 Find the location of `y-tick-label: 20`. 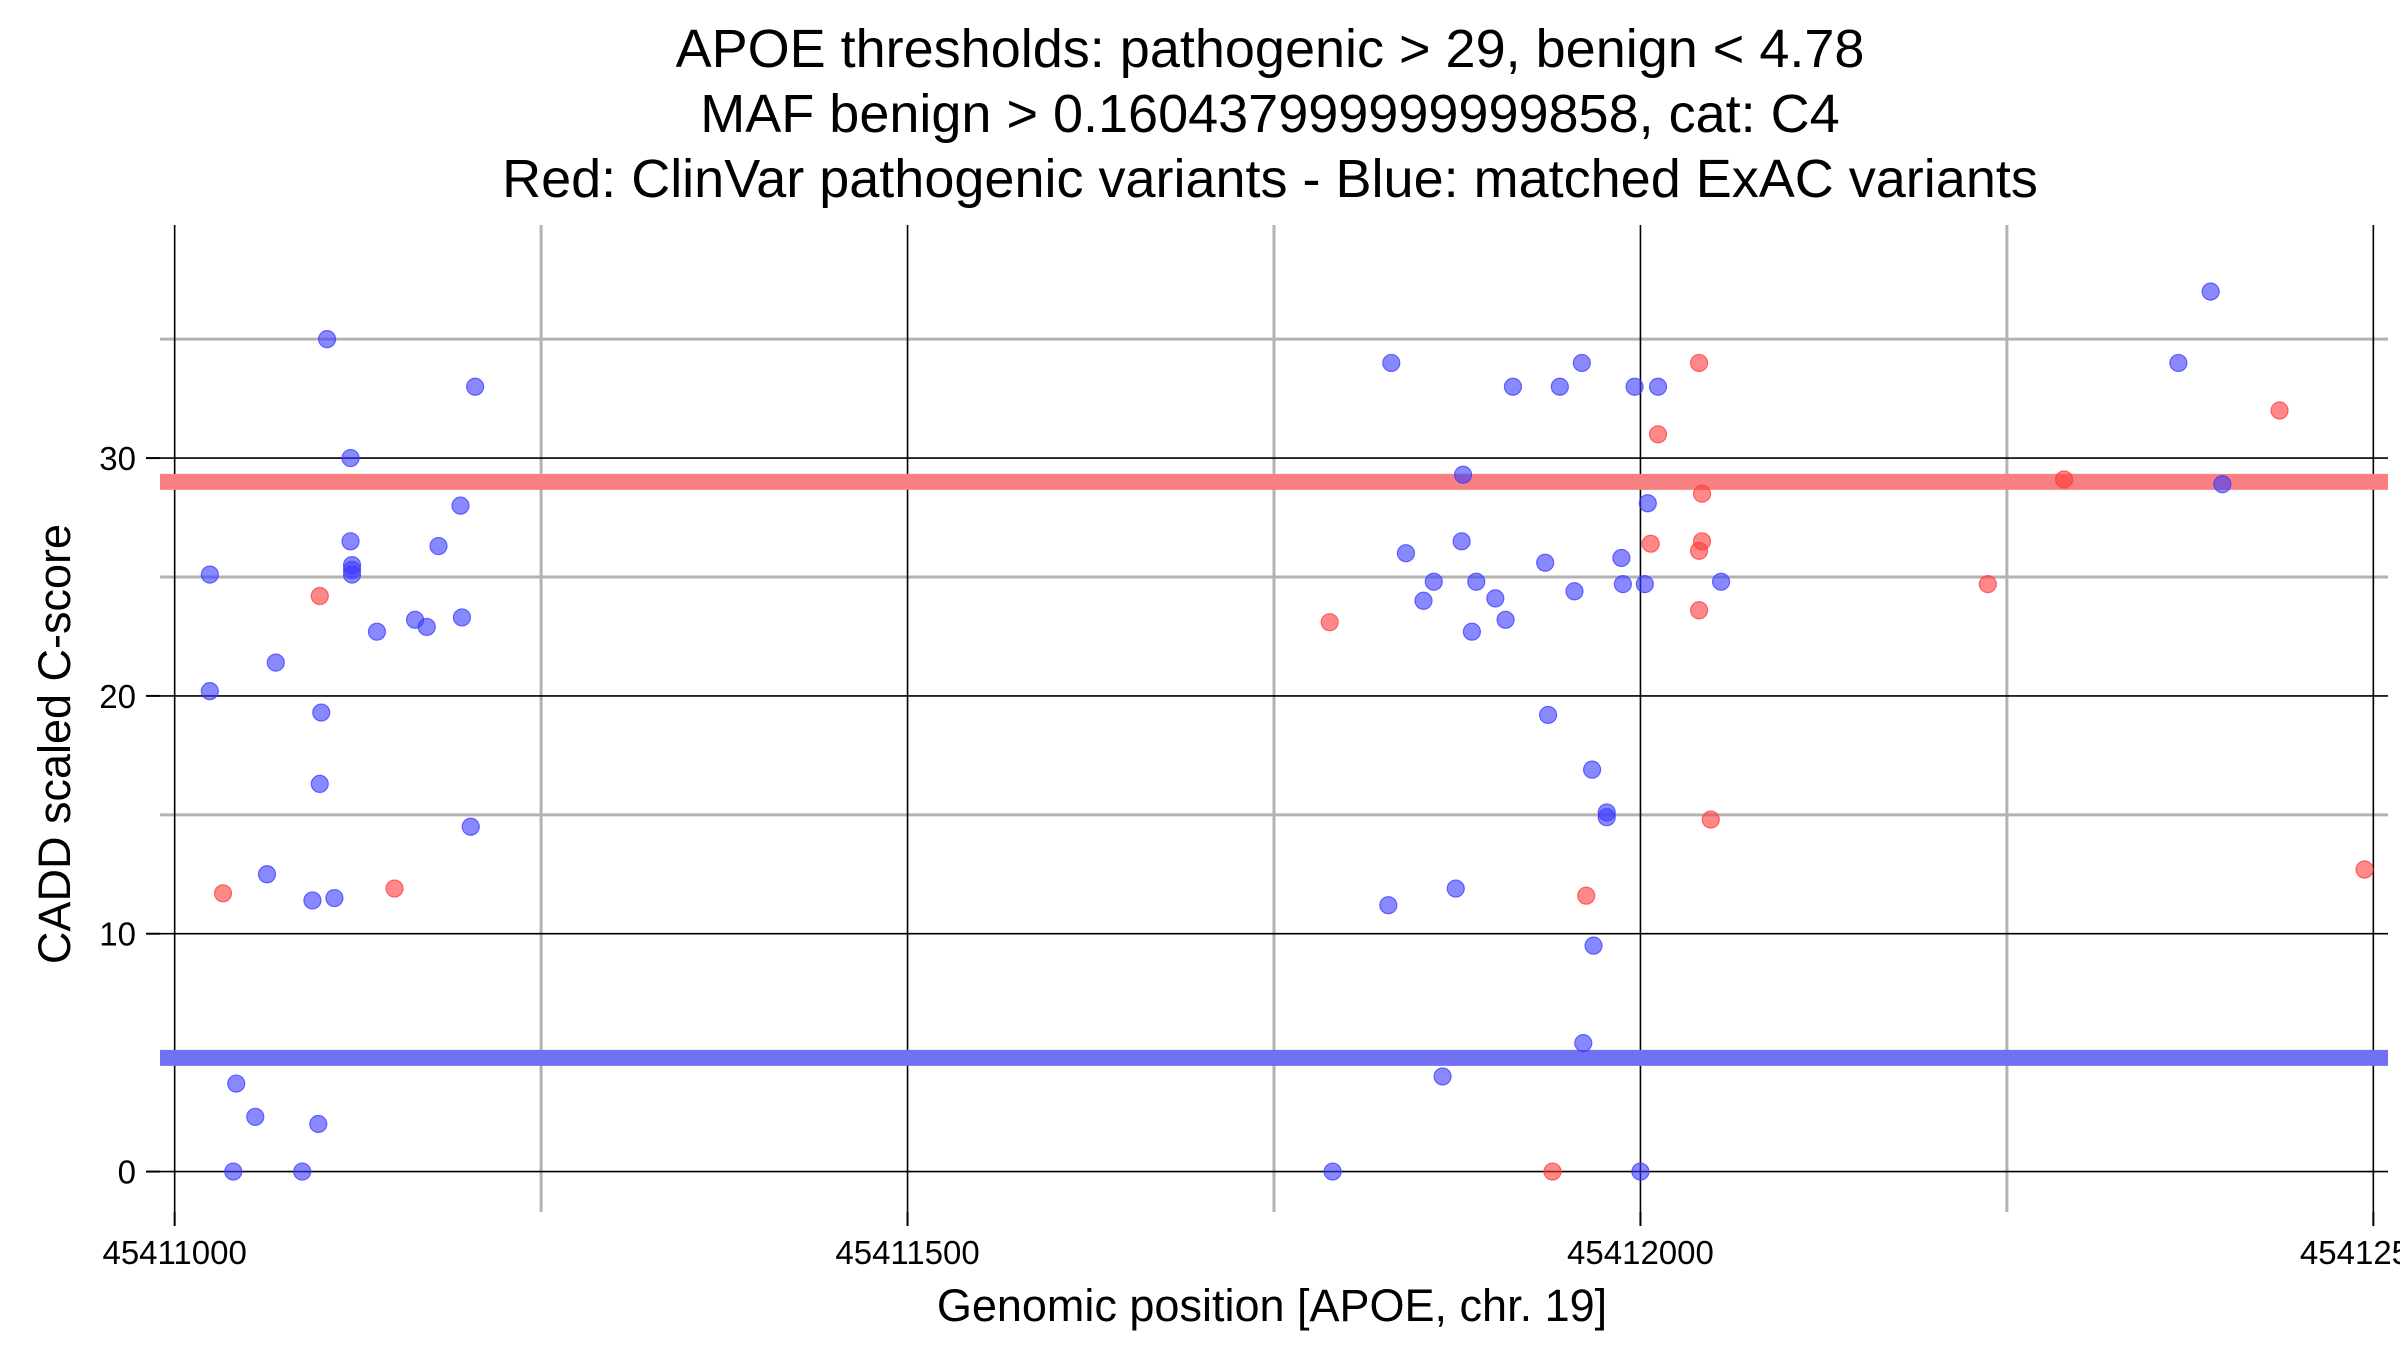

y-tick-label: 20 is located at coordinates (117, 696).